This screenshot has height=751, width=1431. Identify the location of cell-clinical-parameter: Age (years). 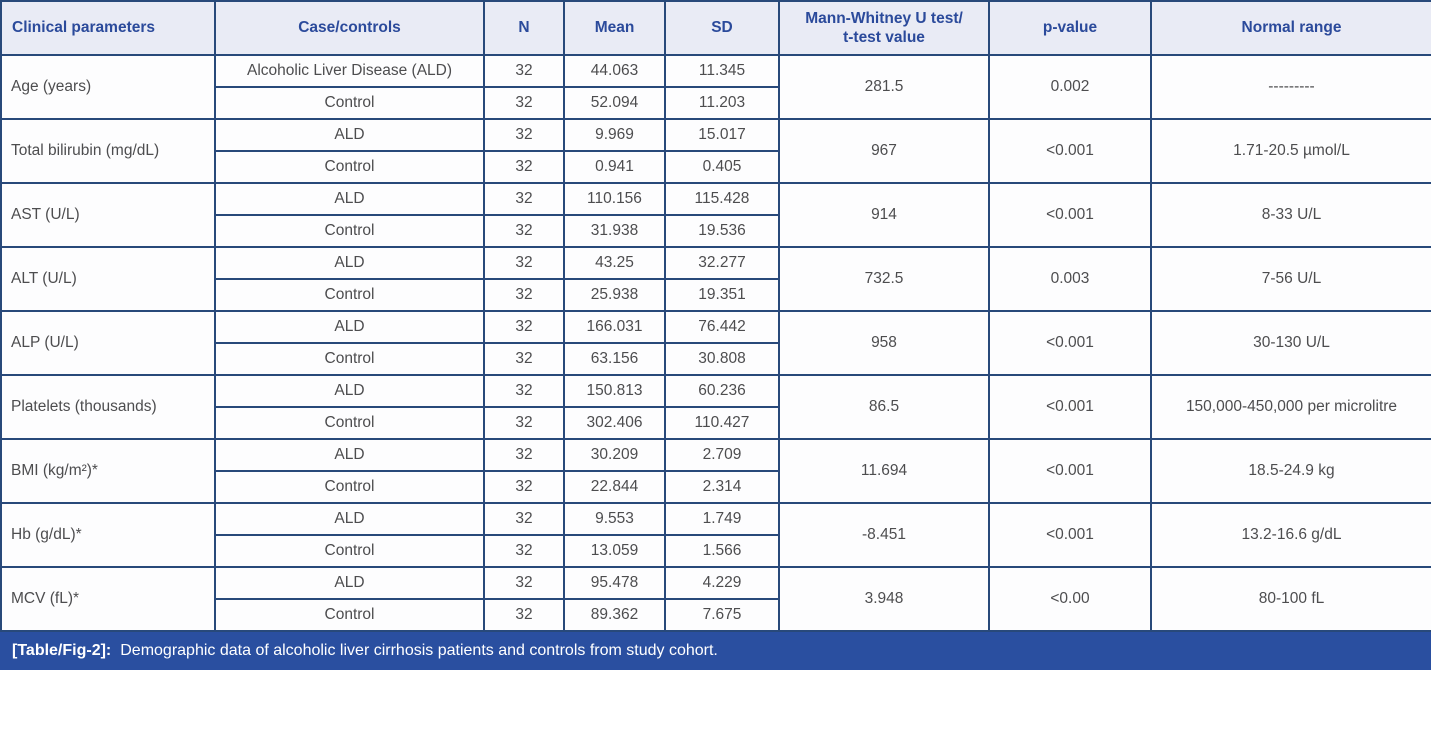
(108, 87).